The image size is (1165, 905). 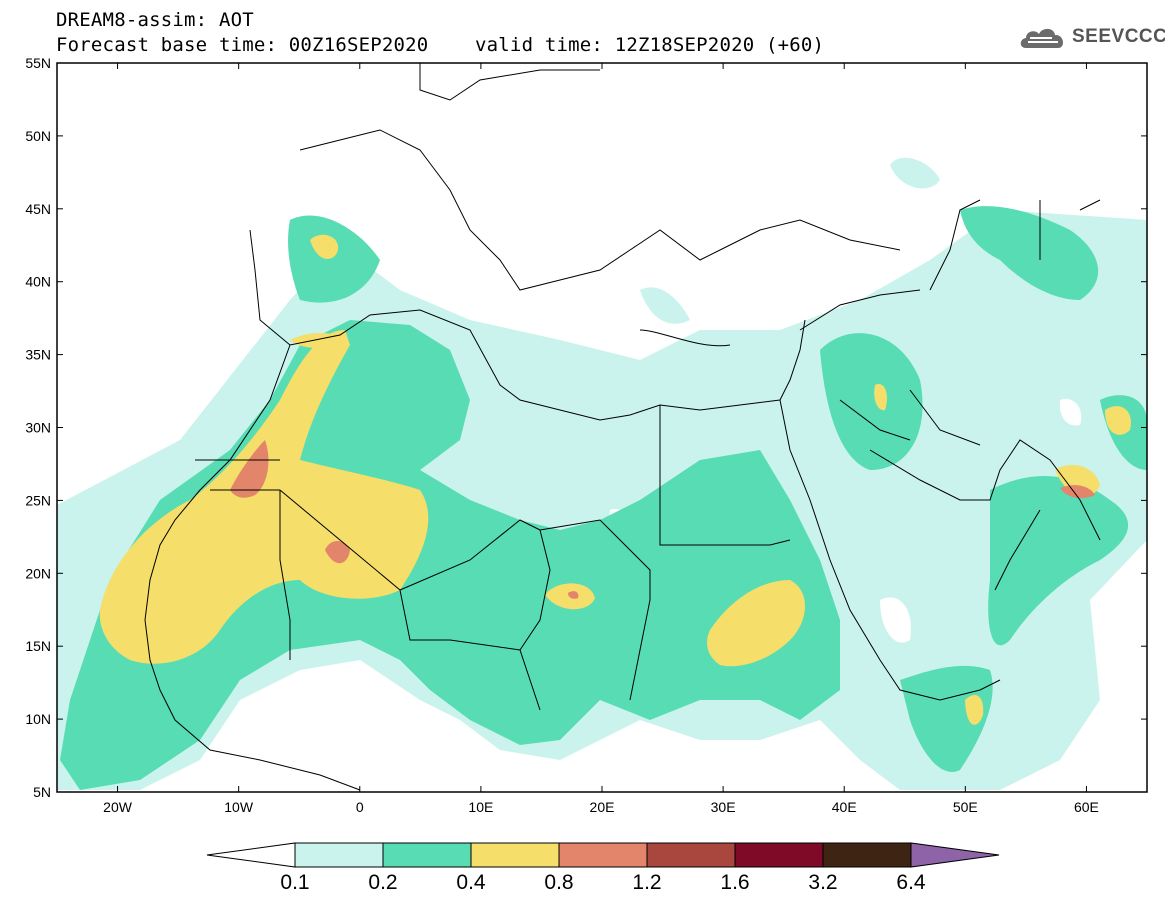 I want to click on lon-tick-label: 40E, so click(x=844, y=807).